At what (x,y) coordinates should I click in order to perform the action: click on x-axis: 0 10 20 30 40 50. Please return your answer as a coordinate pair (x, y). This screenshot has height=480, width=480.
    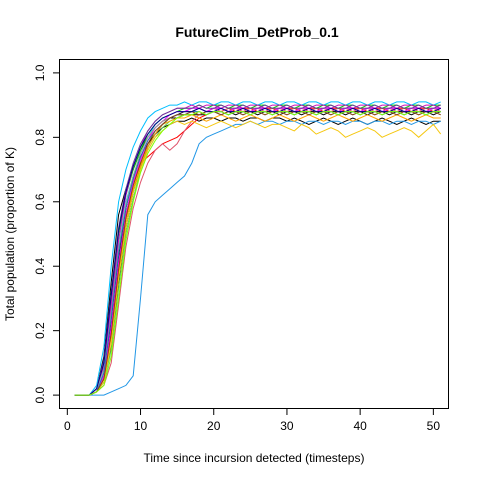
    Looking at the image, I should click on (252, 420).